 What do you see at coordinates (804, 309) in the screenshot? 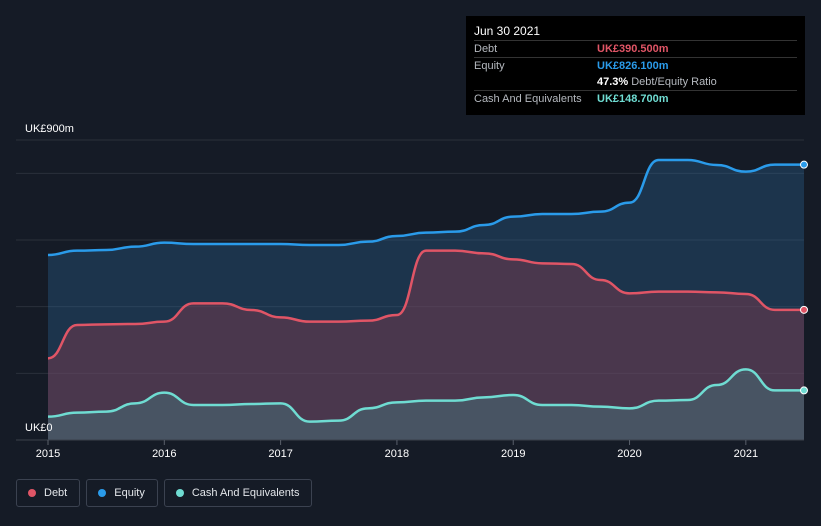
I see `debt-end-marker` at bounding box center [804, 309].